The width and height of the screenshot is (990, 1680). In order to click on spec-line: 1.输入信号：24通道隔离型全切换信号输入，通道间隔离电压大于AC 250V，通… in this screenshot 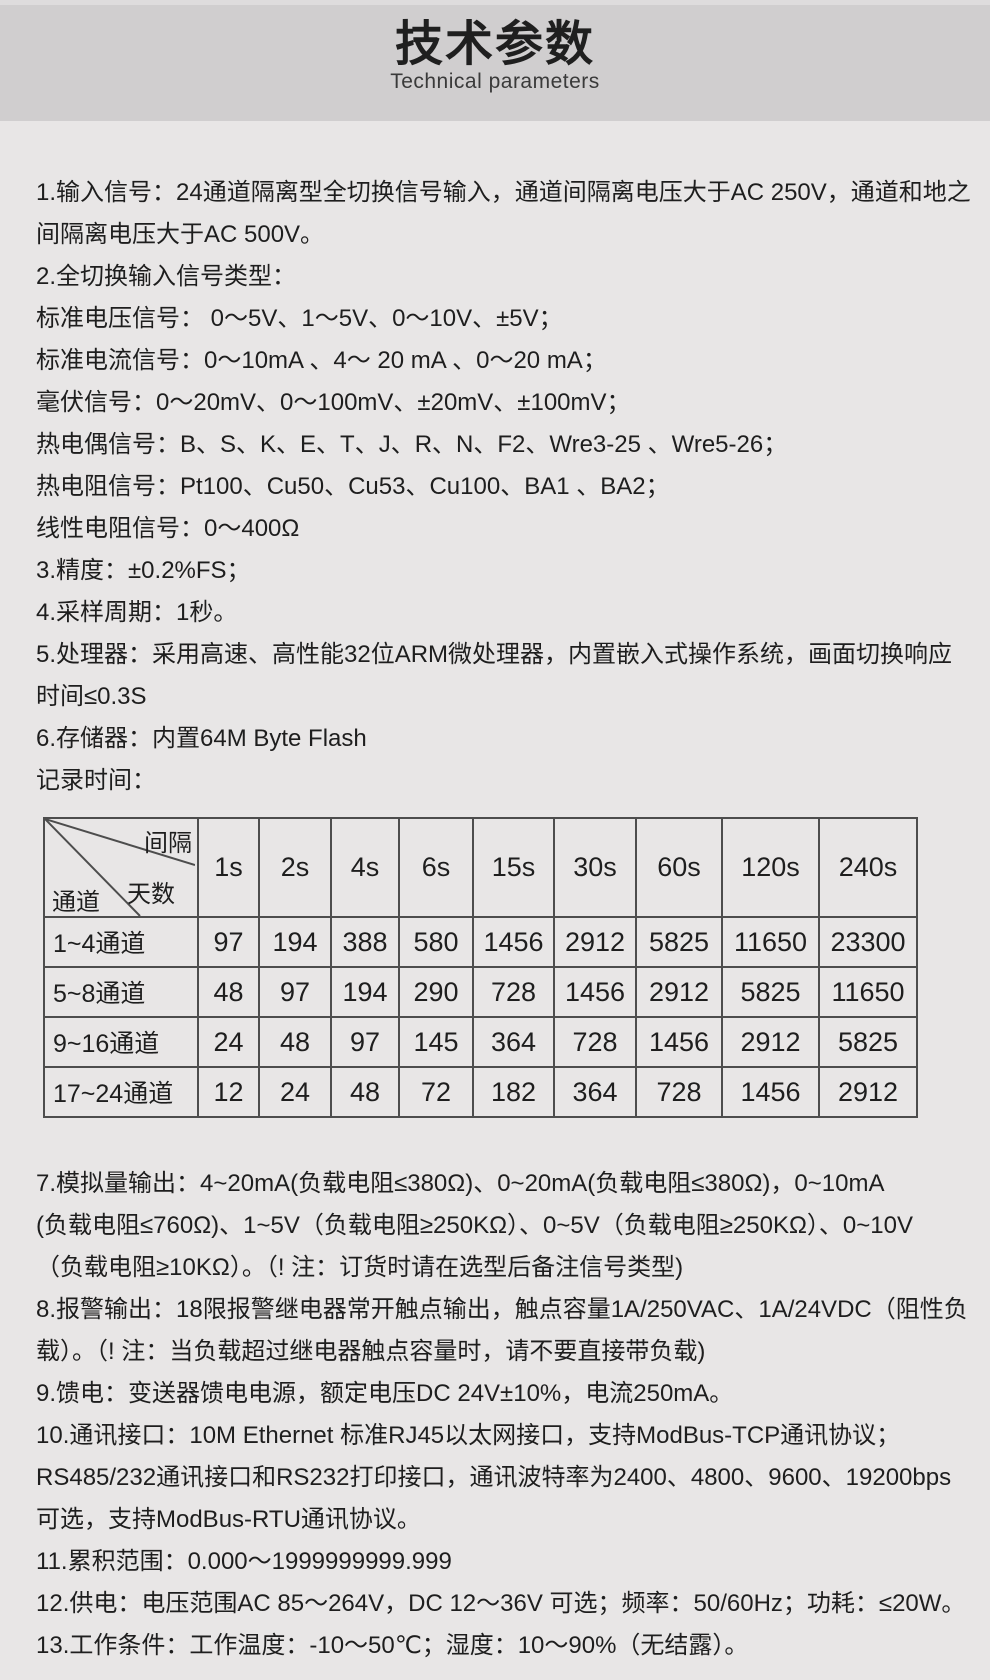, I will do `click(503, 192)`.